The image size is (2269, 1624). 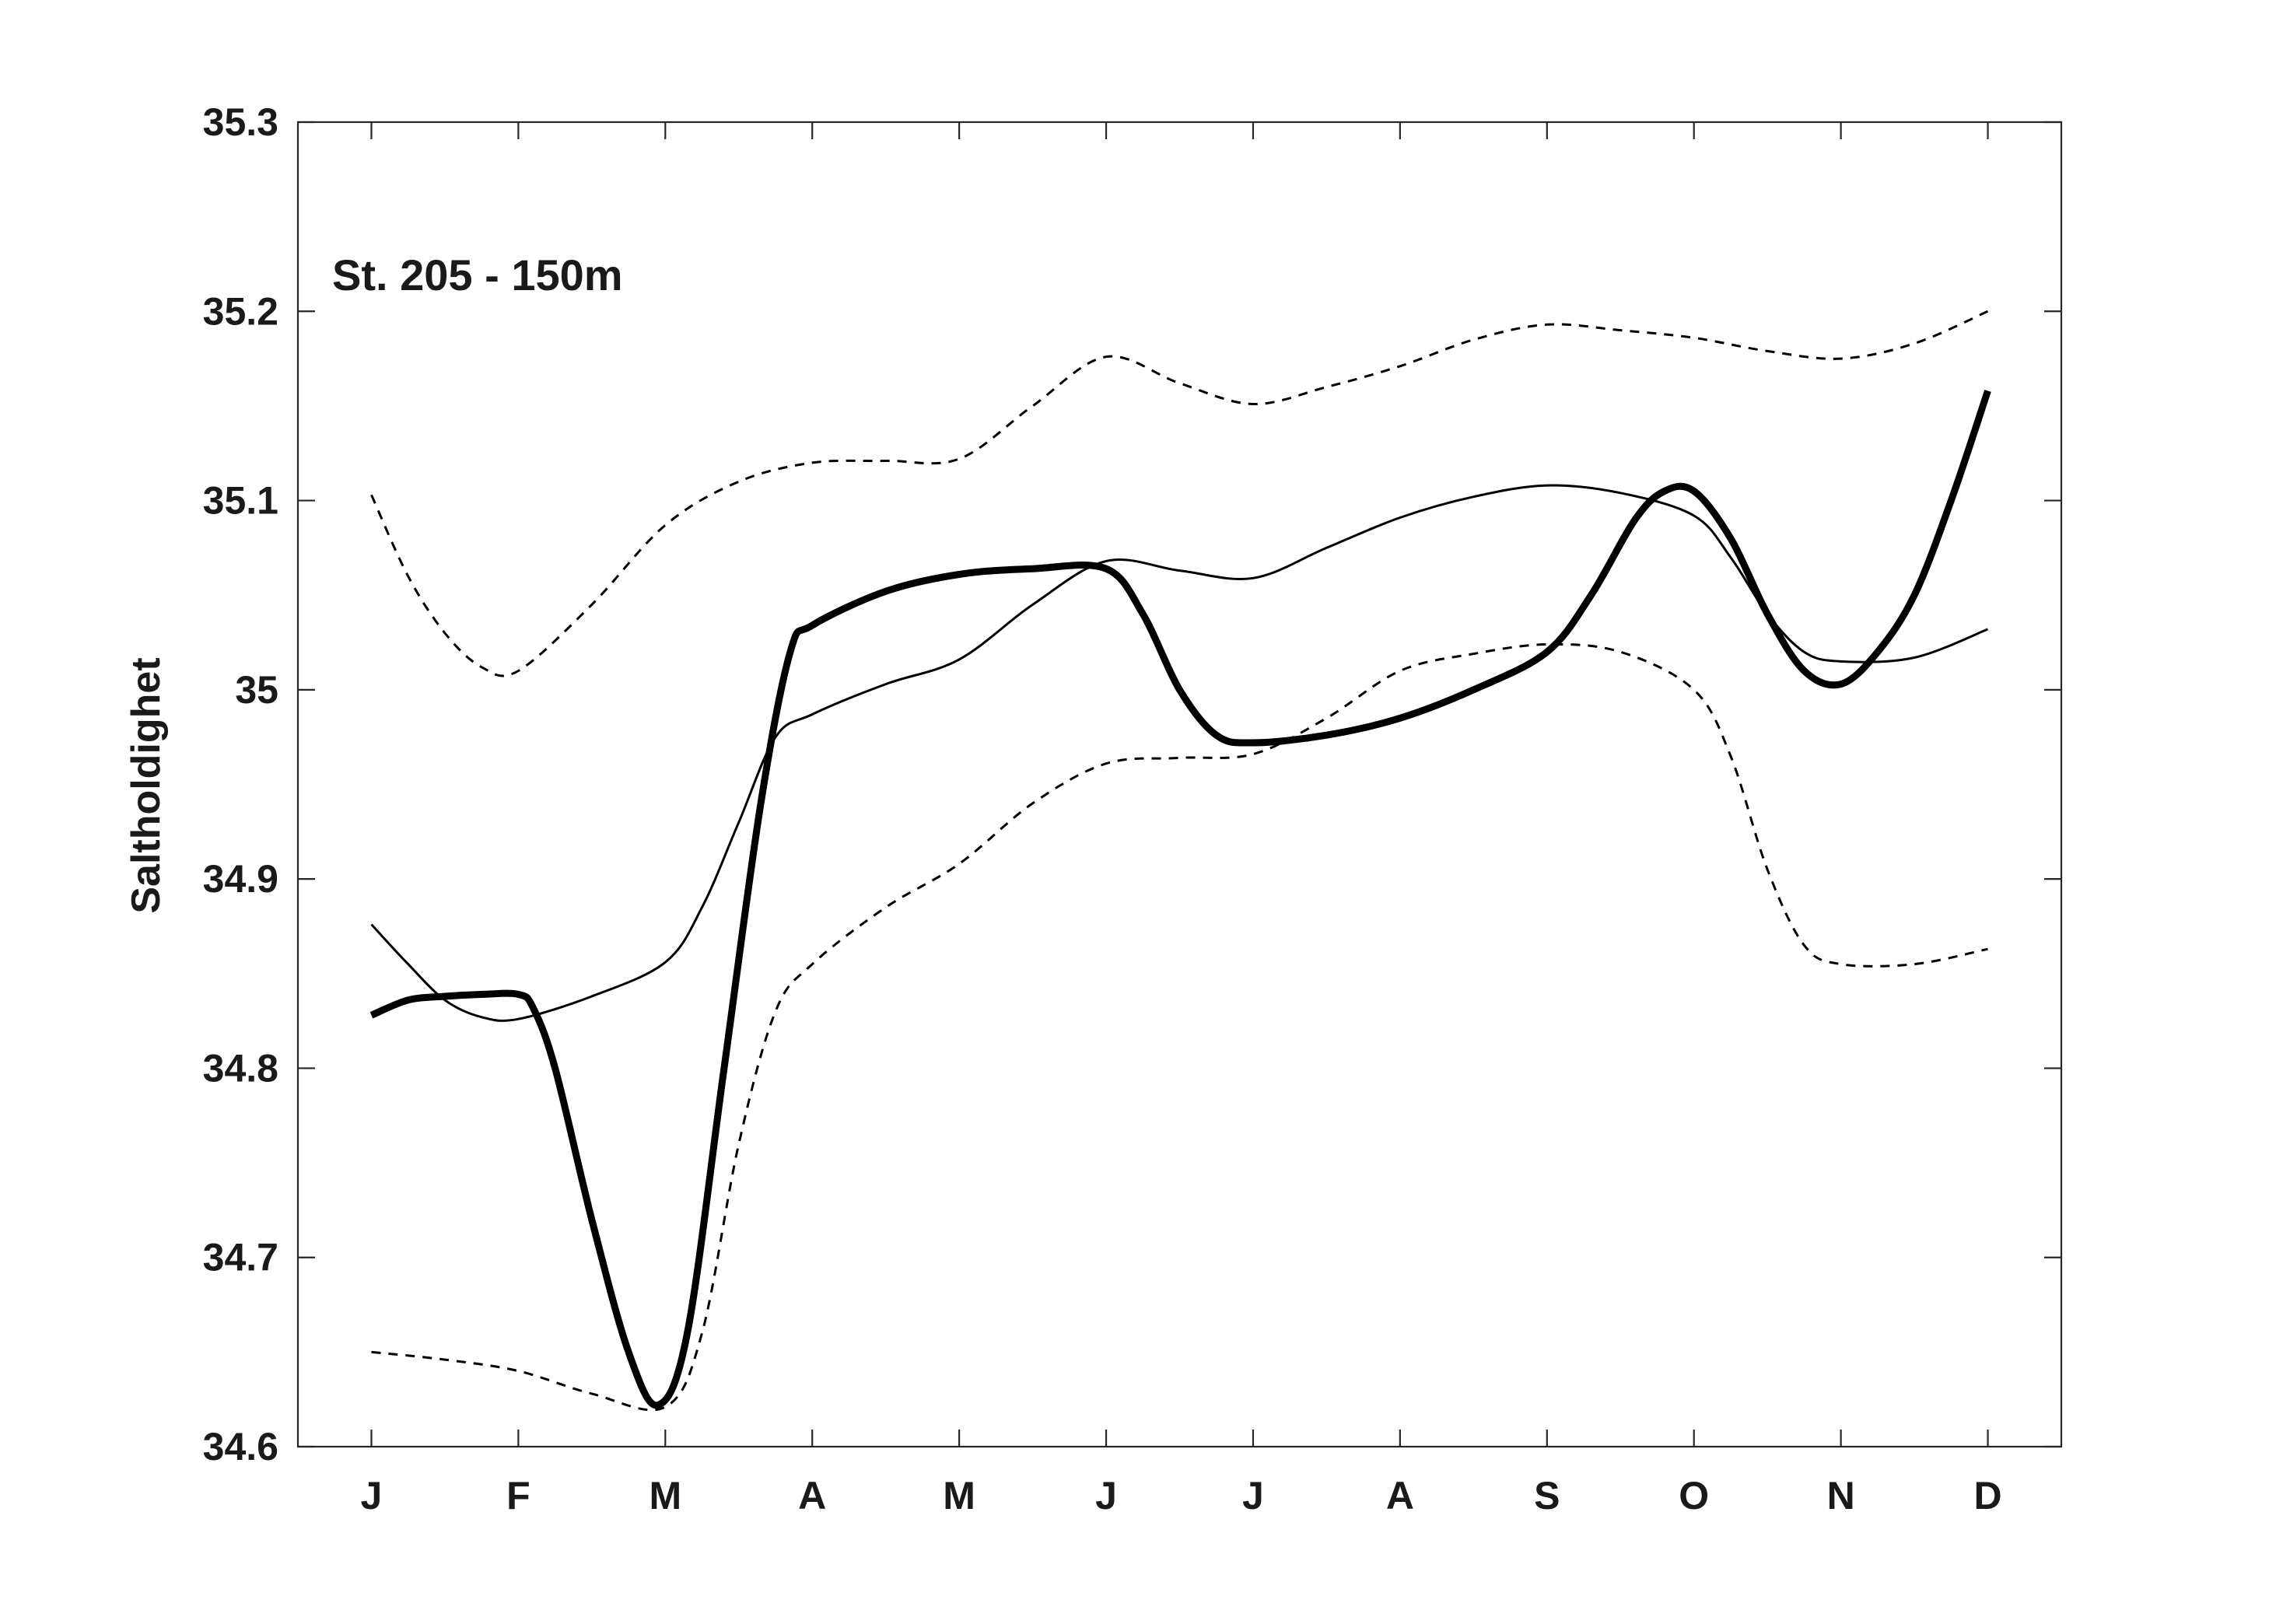 What do you see at coordinates (477, 274) in the screenshot?
I see `station-annotation: St. 205 - 150m` at bounding box center [477, 274].